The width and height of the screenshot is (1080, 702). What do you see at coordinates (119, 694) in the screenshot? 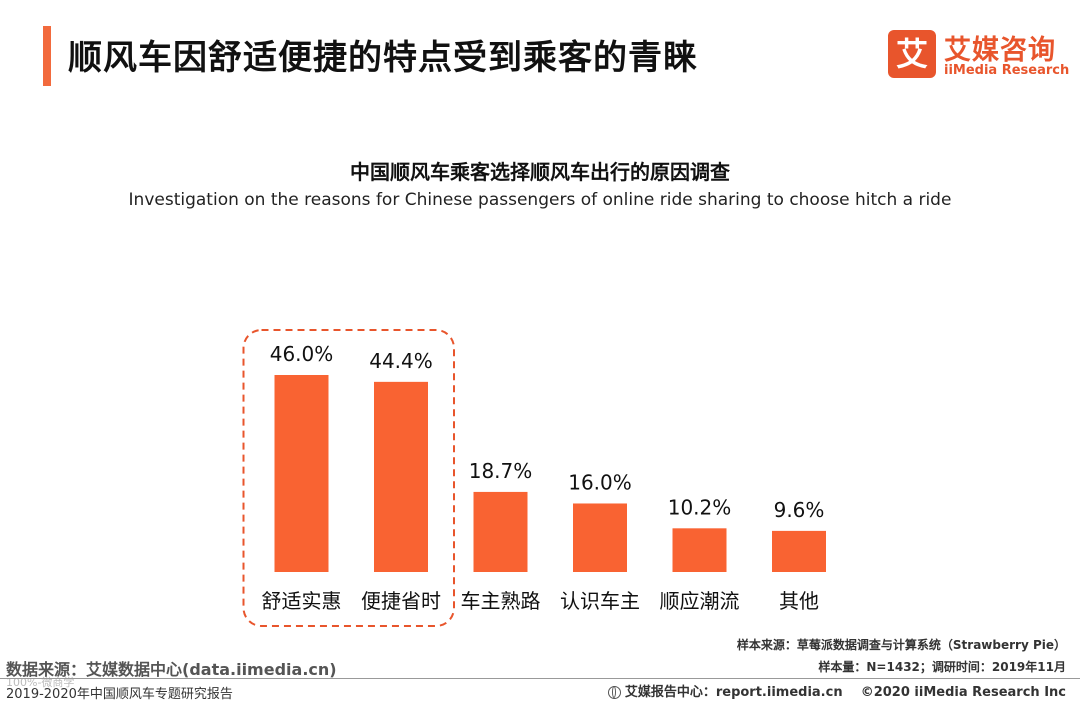
I see `report-name: 2019-2020年中国顺风车专题研究报告` at bounding box center [119, 694].